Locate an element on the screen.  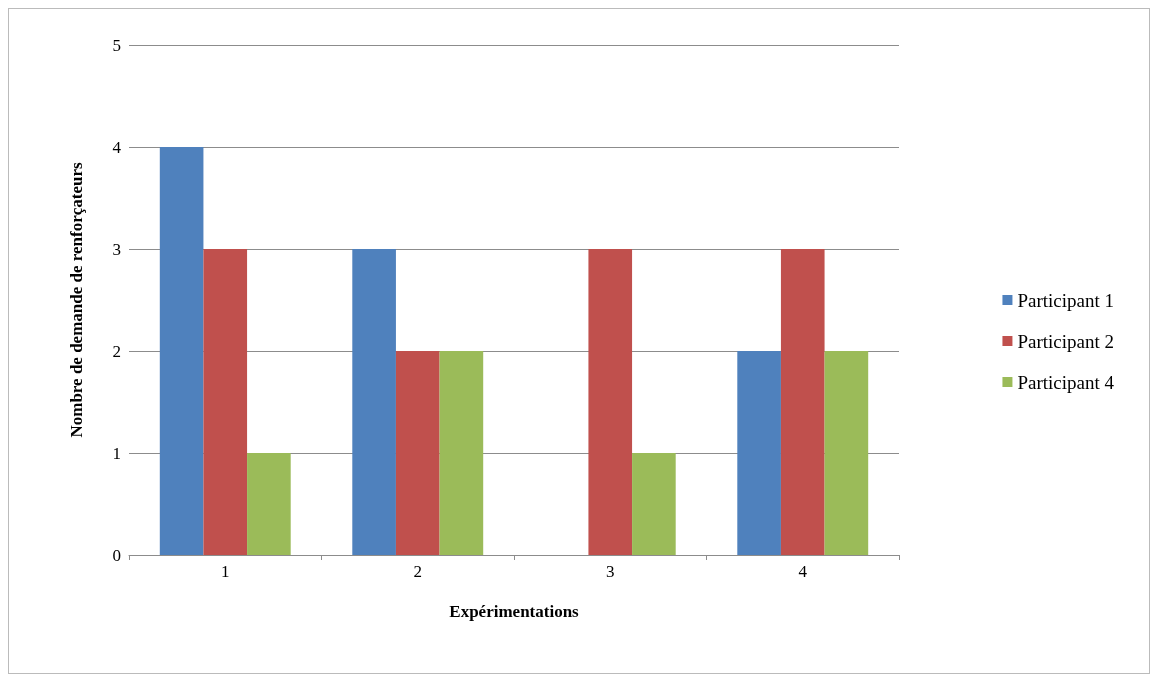
x-tick-label: 1 is located at coordinates (225, 571).